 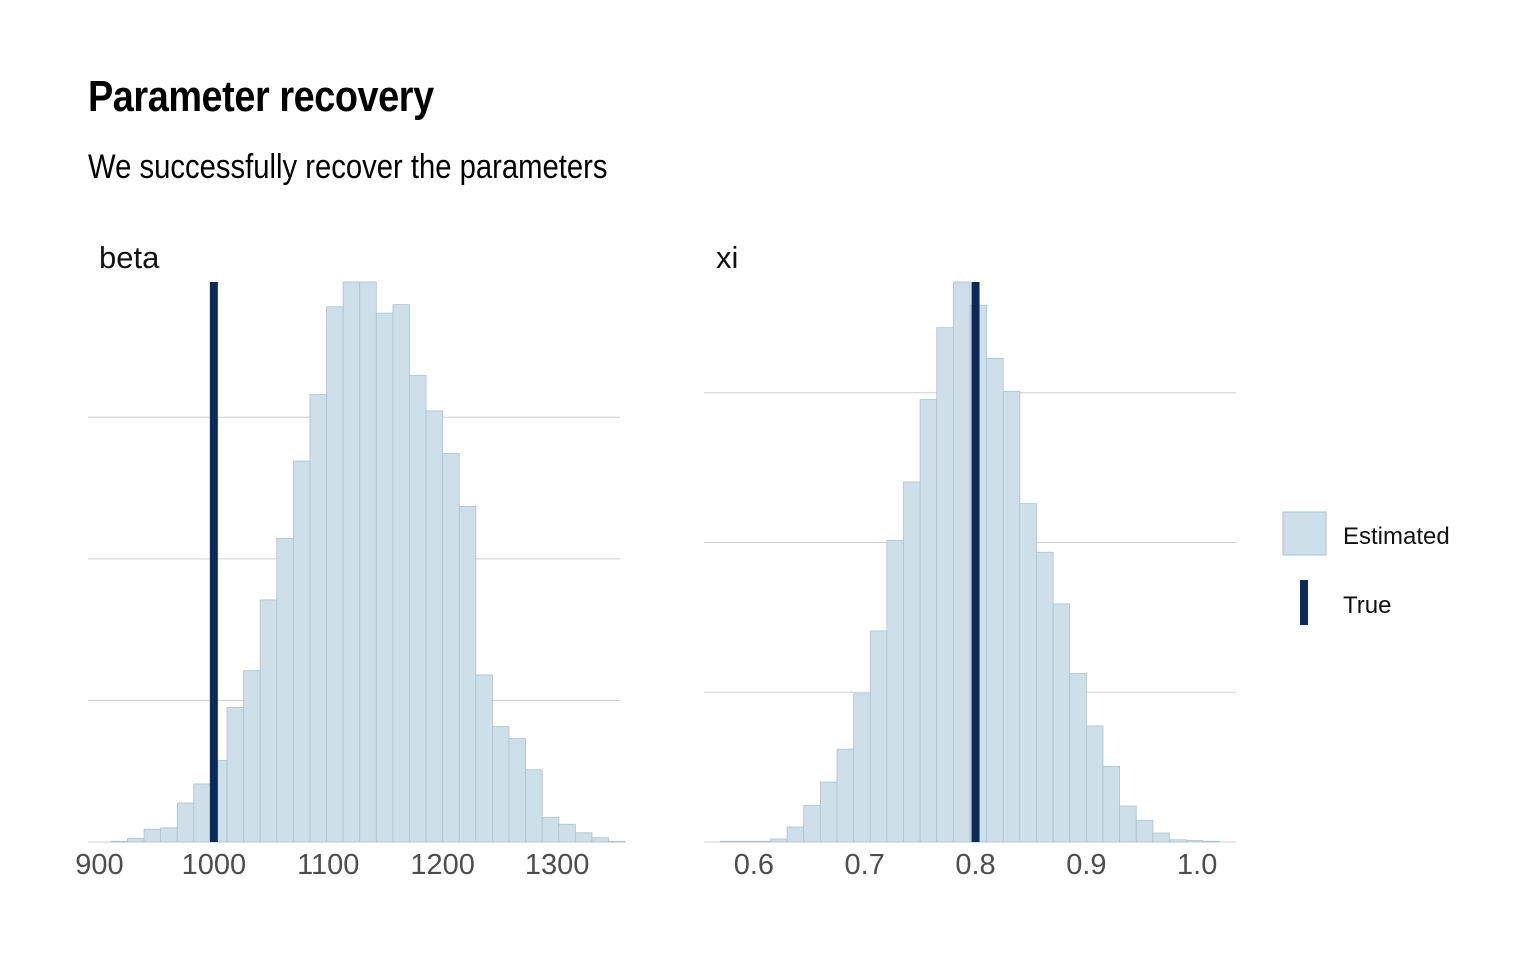 What do you see at coordinates (261, 96) in the screenshot?
I see `chart-title: Parameter recovery` at bounding box center [261, 96].